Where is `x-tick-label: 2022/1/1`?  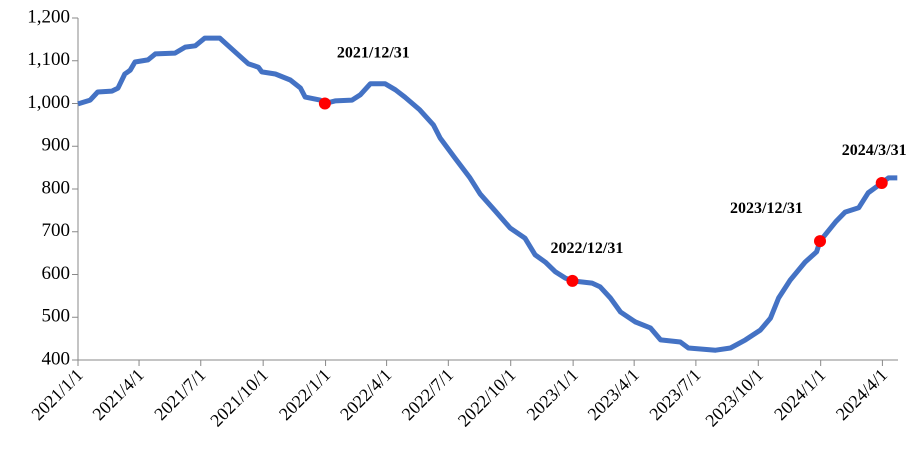
x-tick-label: 2022/1/1 is located at coordinates (304, 394).